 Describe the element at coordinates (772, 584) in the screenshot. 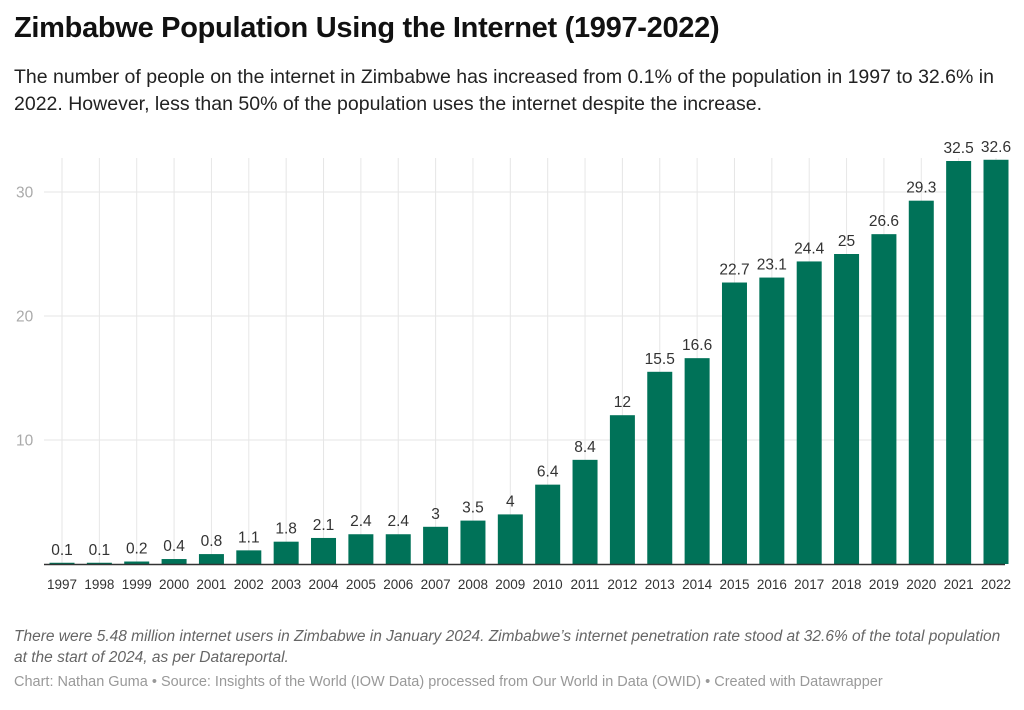

I see `x-tick-label-2016: 2016` at that location.